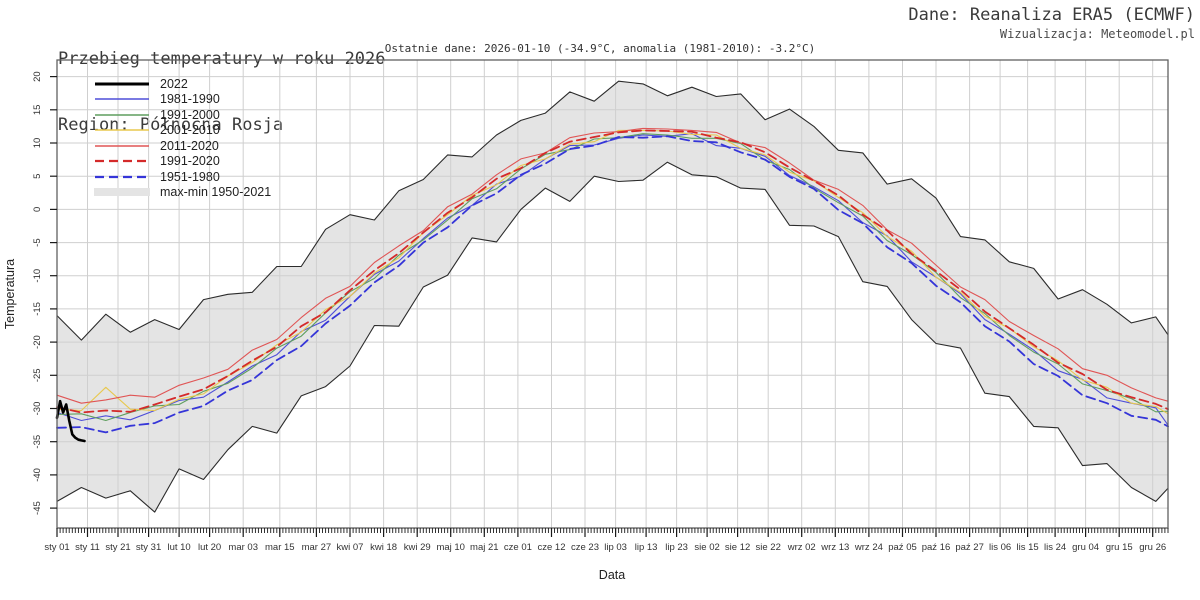  Describe the element at coordinates (37, 276) in the screenshot. I see `y-tick-label: -10` at that location.